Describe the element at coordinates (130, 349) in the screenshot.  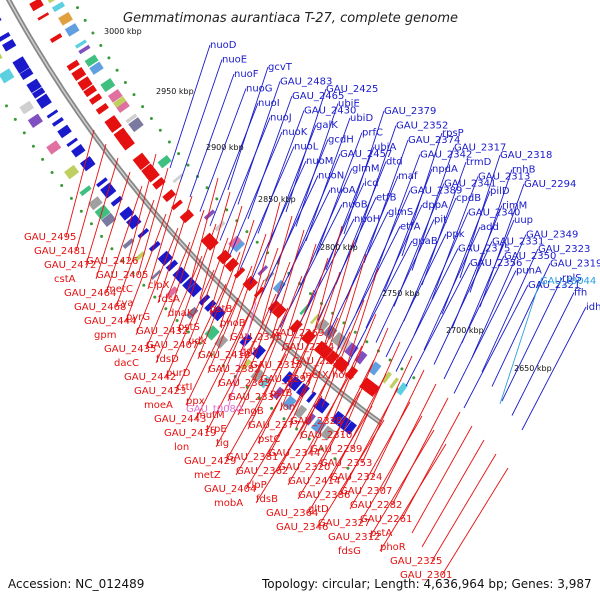
I see `minus-gene-label: GAU_2435` at that location.